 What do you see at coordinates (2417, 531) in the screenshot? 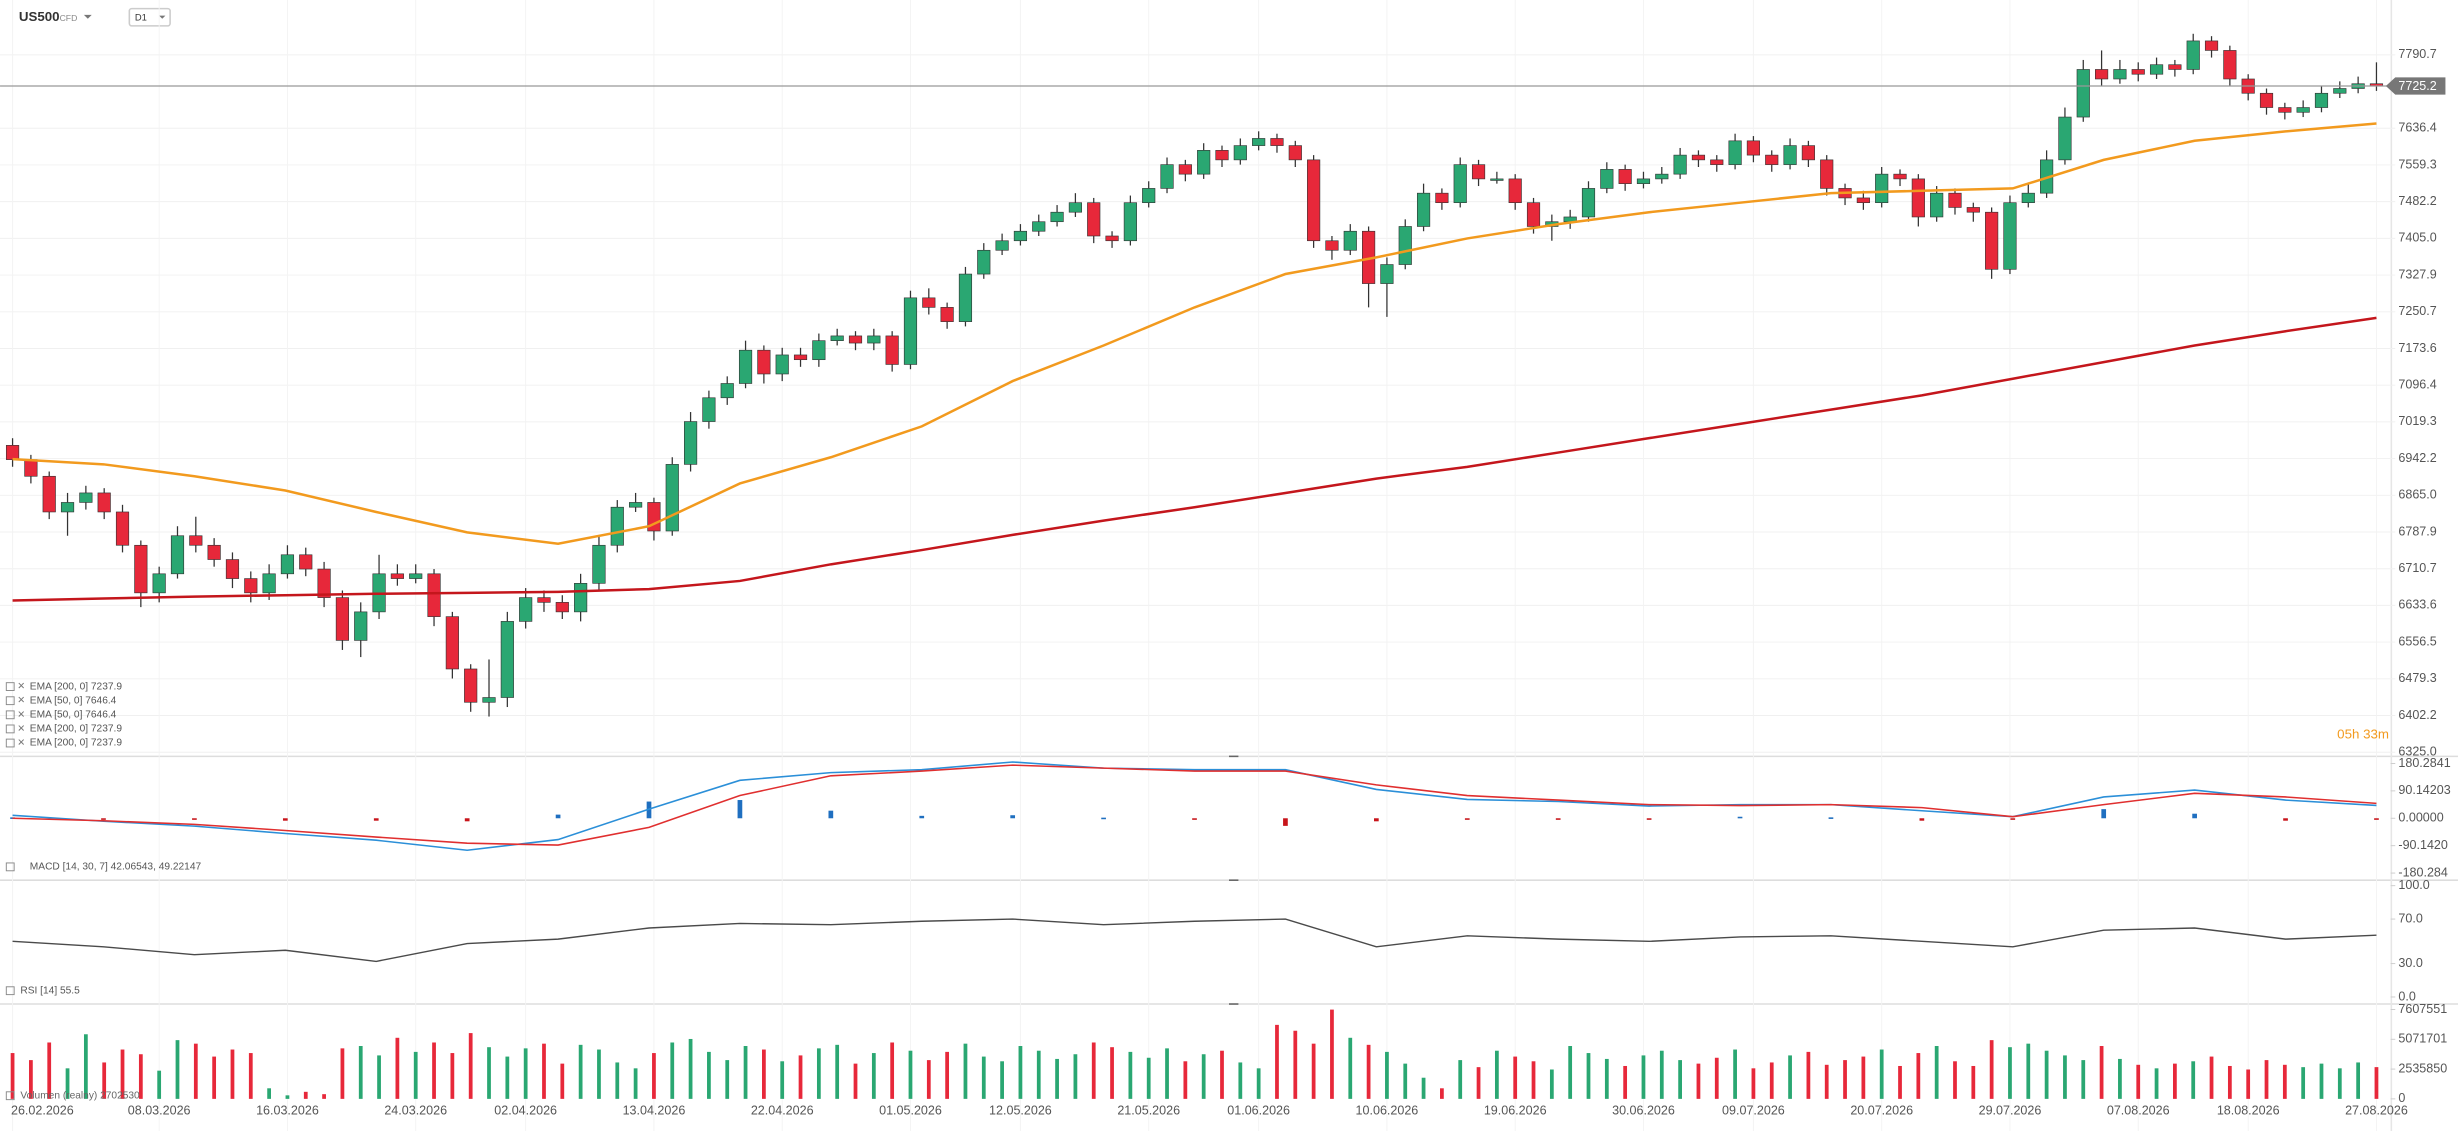
I see `y-tick-label: 6787.9` at bounding box center [2417, 531].